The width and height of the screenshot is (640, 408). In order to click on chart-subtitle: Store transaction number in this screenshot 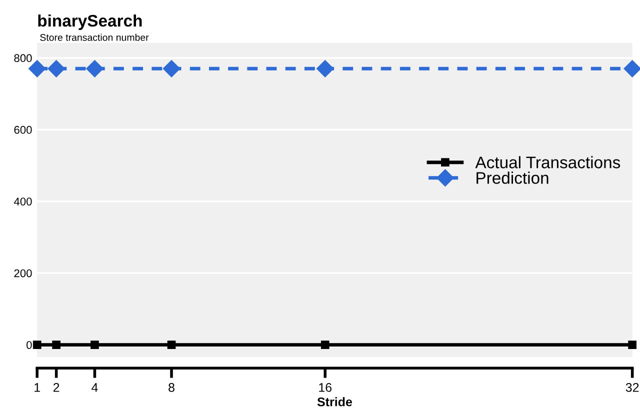, I will do `click(94, 37)`.